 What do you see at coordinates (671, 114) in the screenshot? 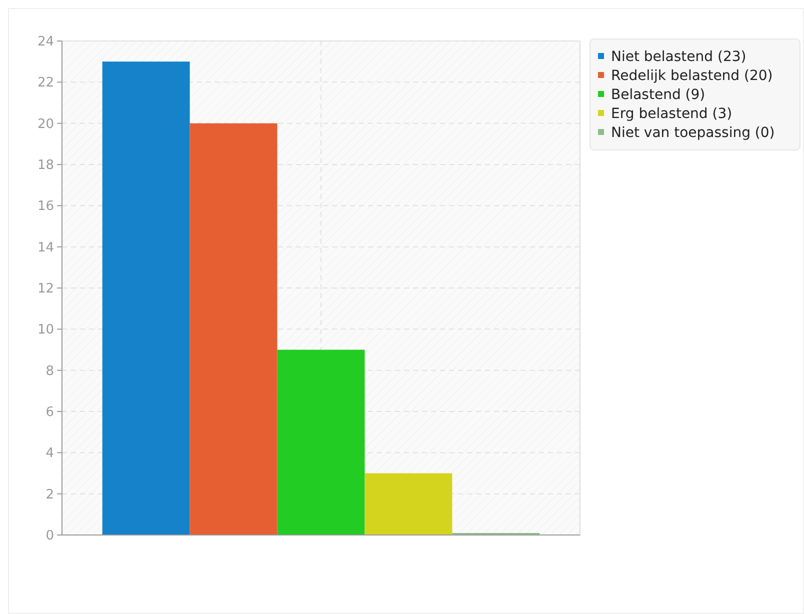
I see `legend-label: Erg belastend (3)` at bounding box center [671, 114].